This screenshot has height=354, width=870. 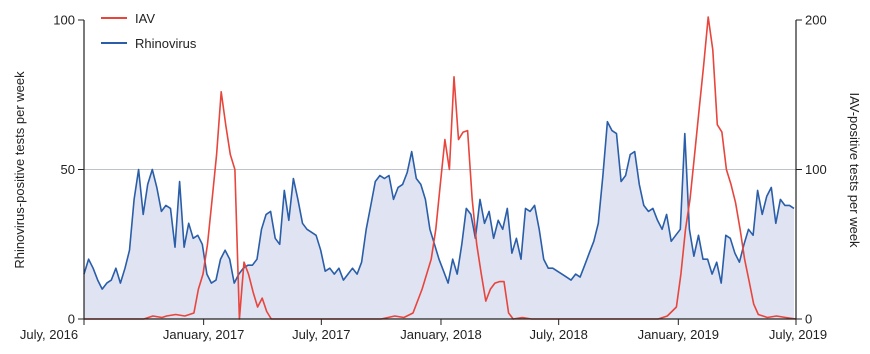 I want to click on legend-label-iav: IAV, so click(x=145, y=18).